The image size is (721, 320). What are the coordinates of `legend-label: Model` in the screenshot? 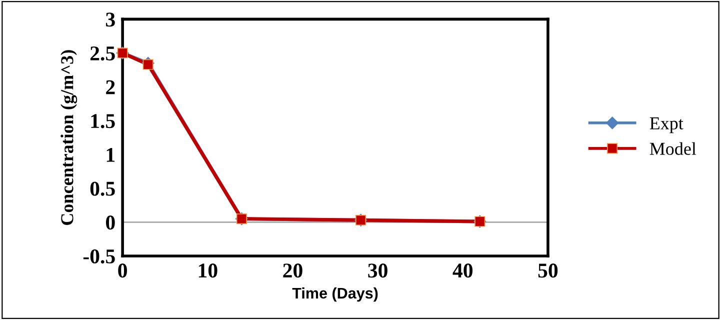 It's located at (673, 148).